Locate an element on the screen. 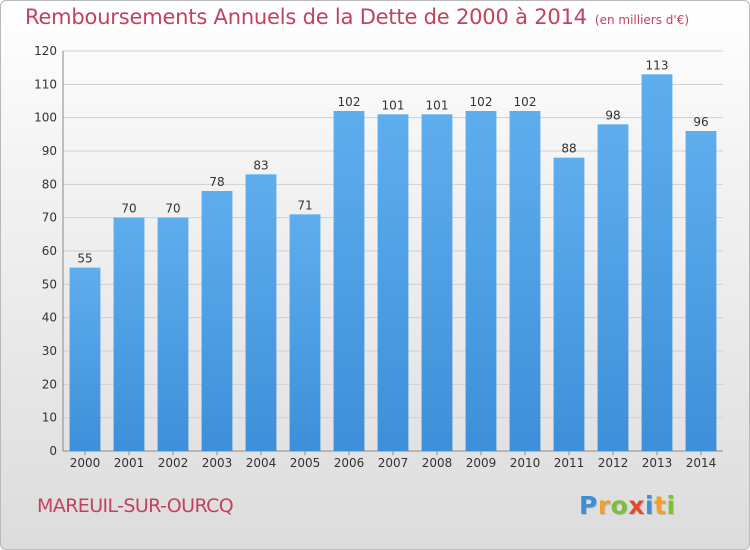 The width and height of the screenshot is (750, 550). x-tick-label: 2014 is located at coordinates (701, 463).